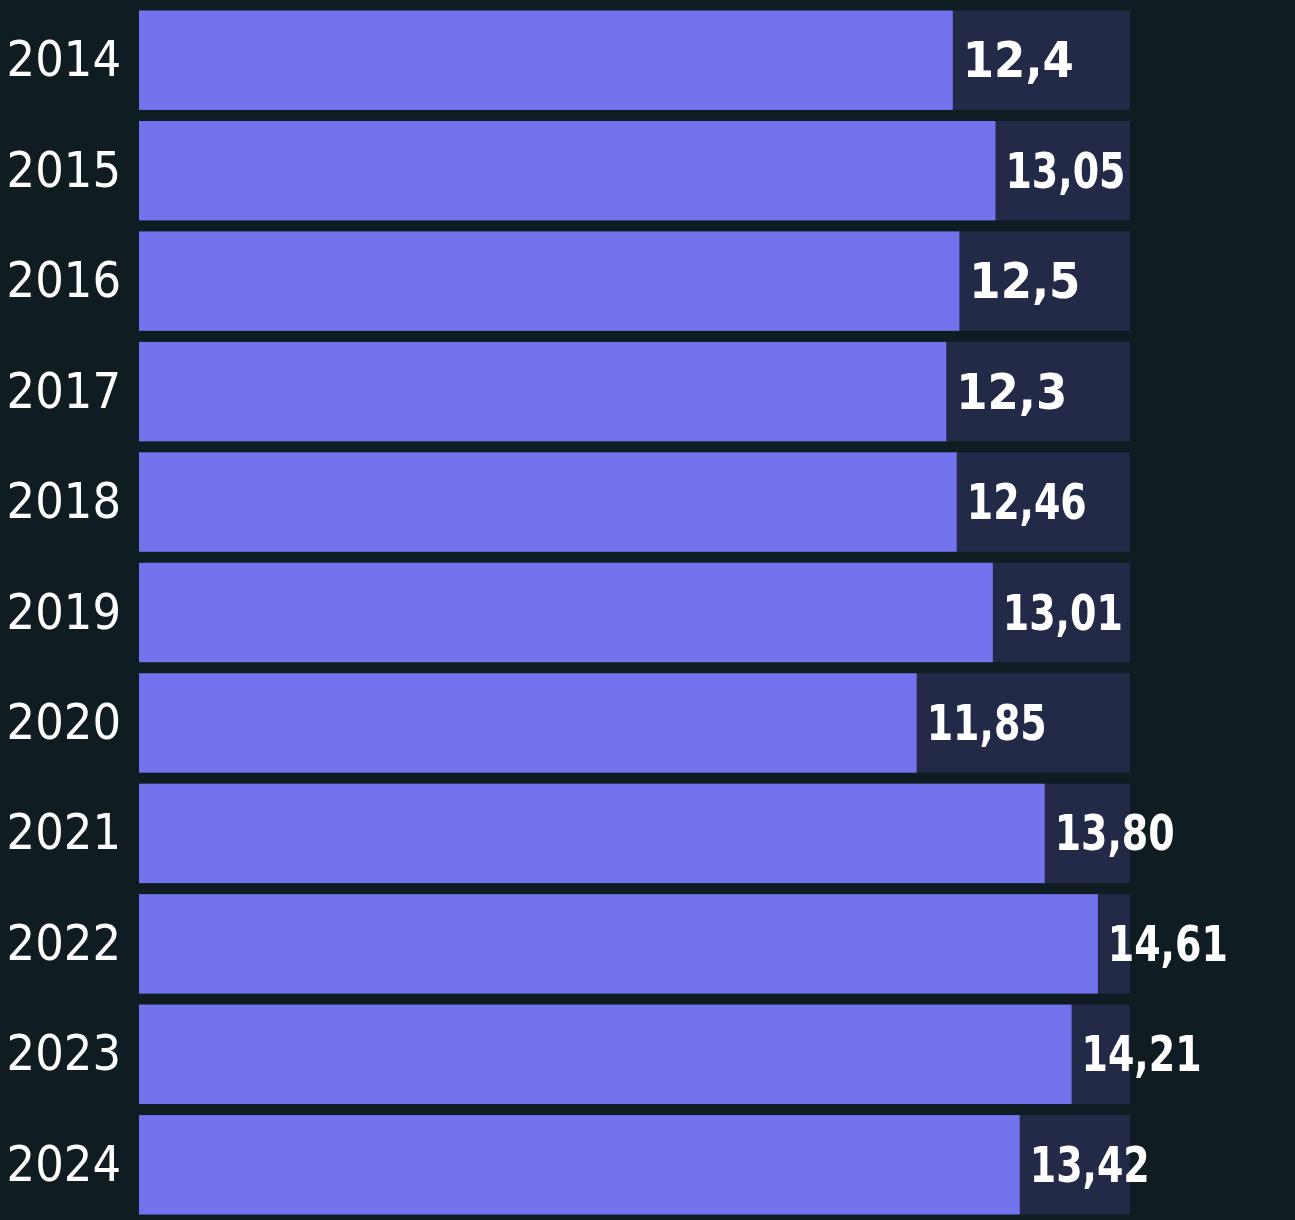 The image size is (1295, 1220). I want to click on y-tick-label: 2023, so click(63, 1053).